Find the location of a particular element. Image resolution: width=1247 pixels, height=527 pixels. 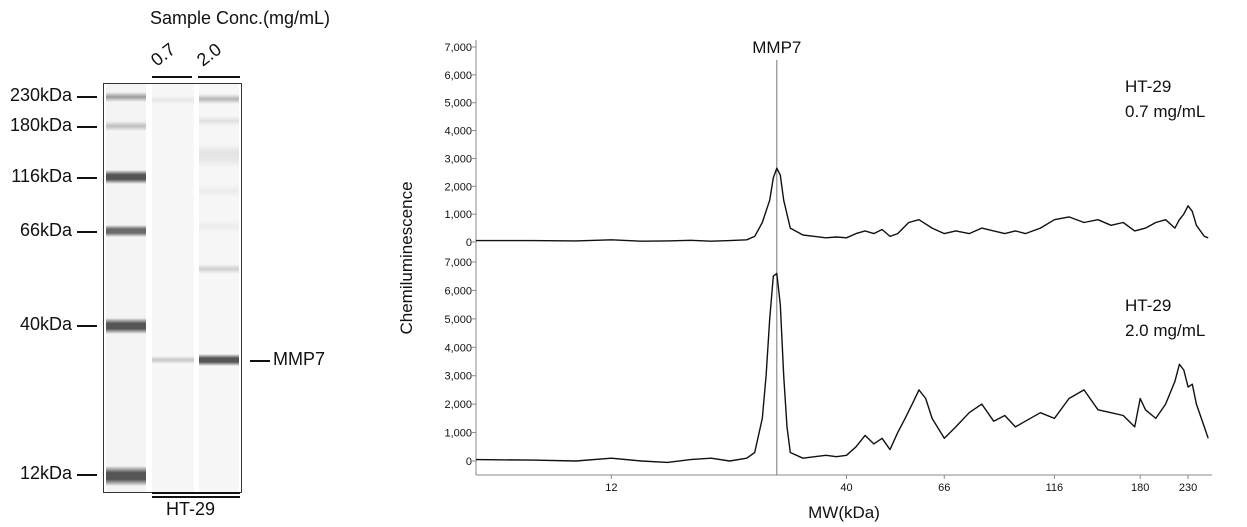

x-tick-label: 12 is located at coordinates (611, 488).